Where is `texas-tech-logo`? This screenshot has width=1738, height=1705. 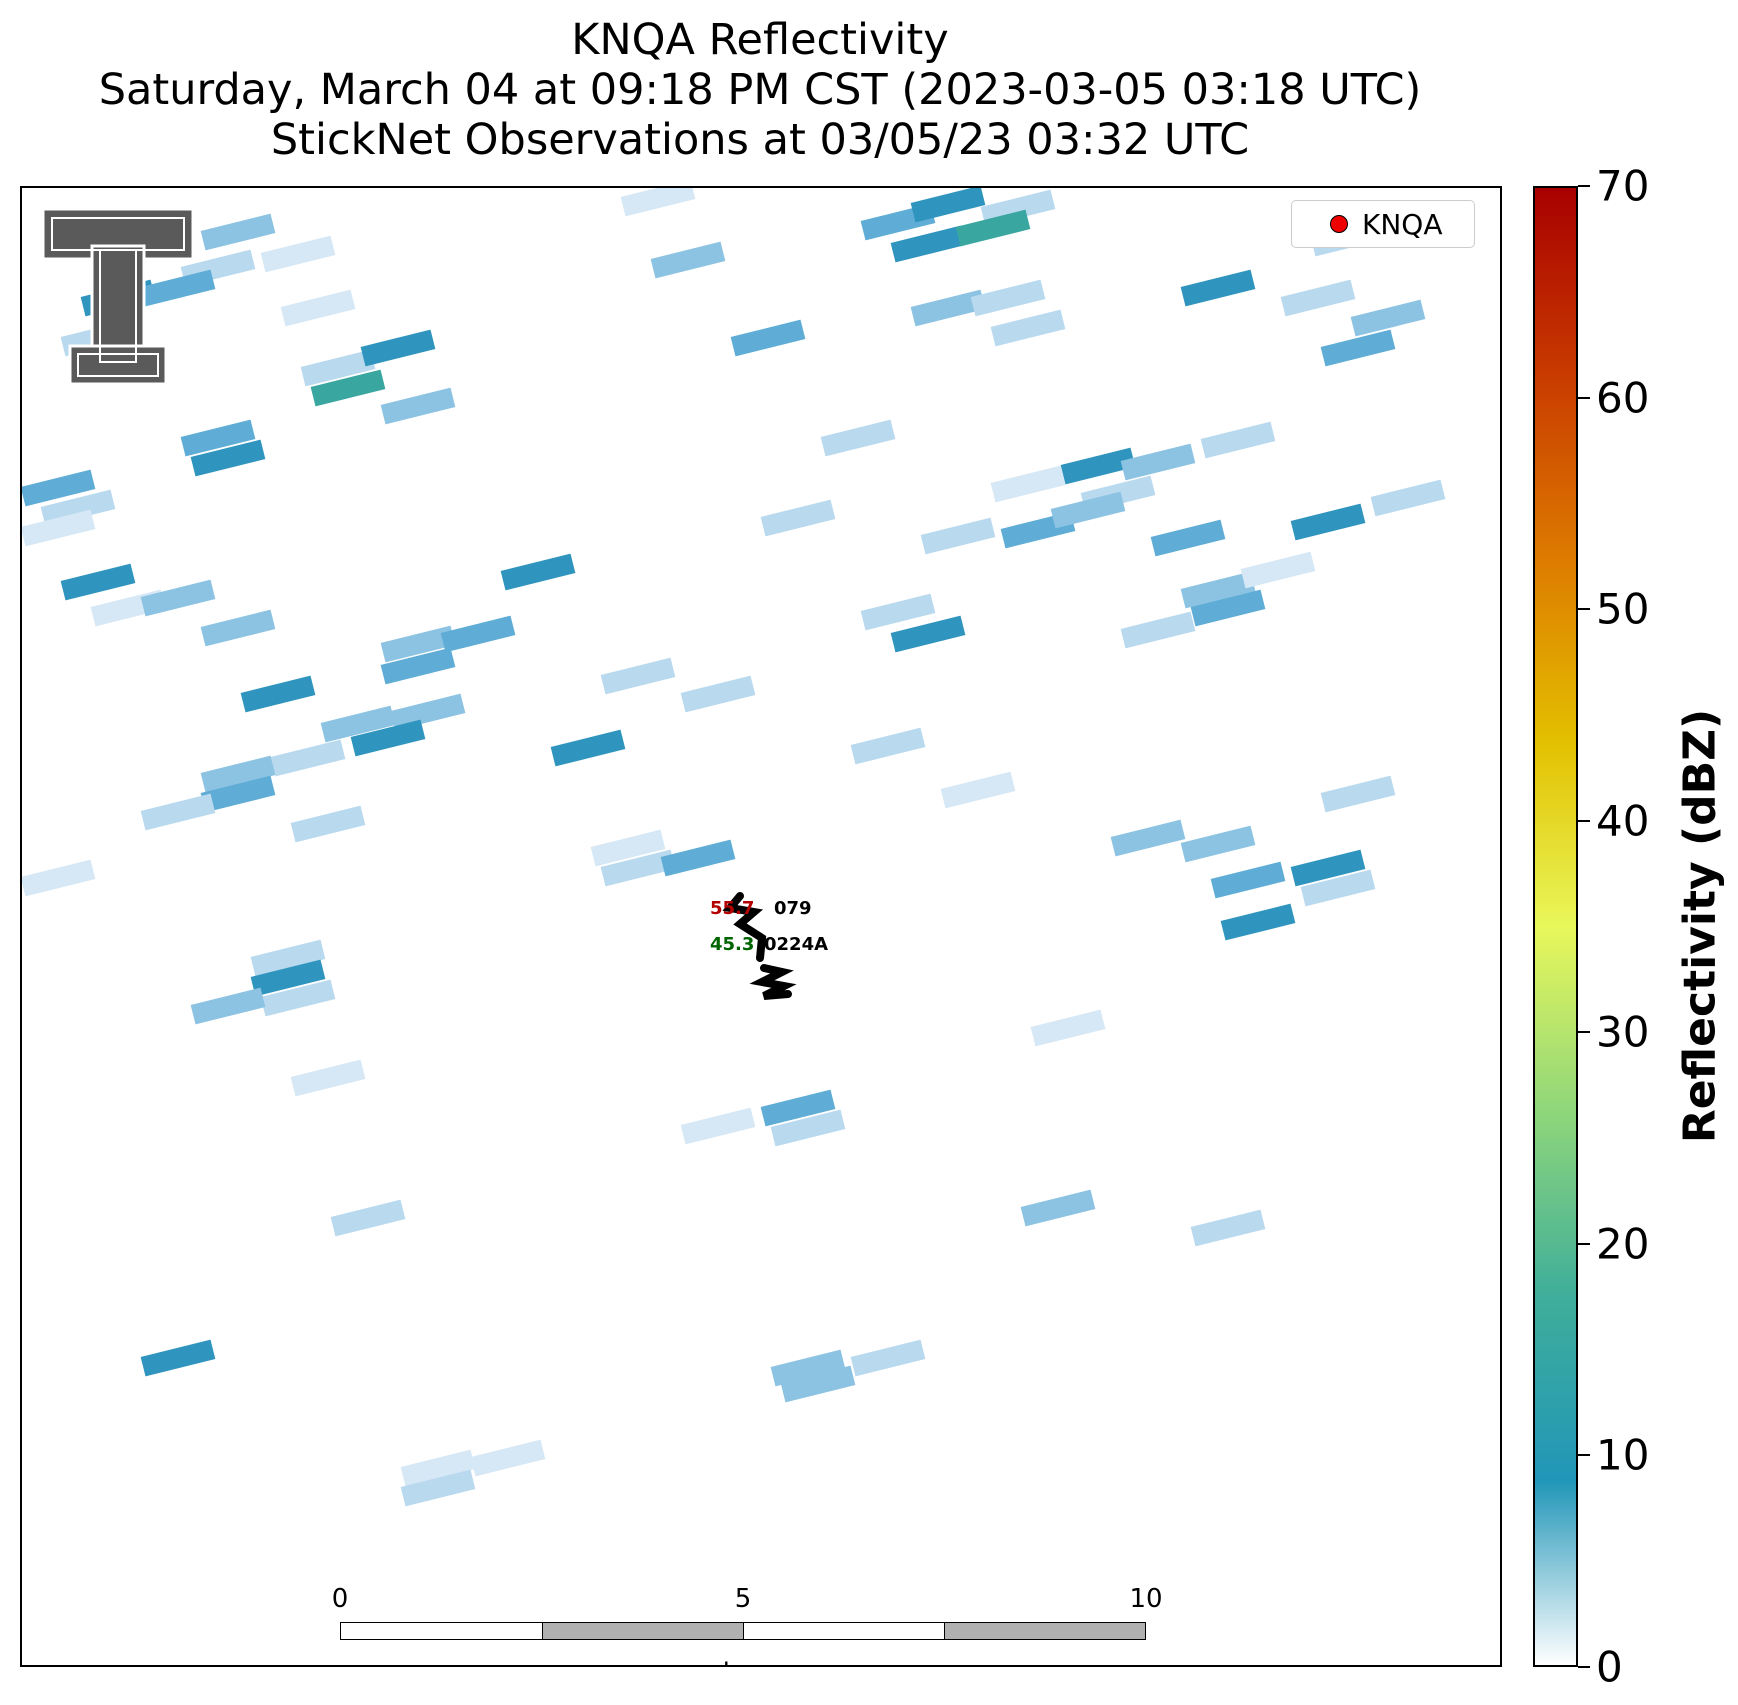
texas-tech-logo is located at coordinates (118, 296).